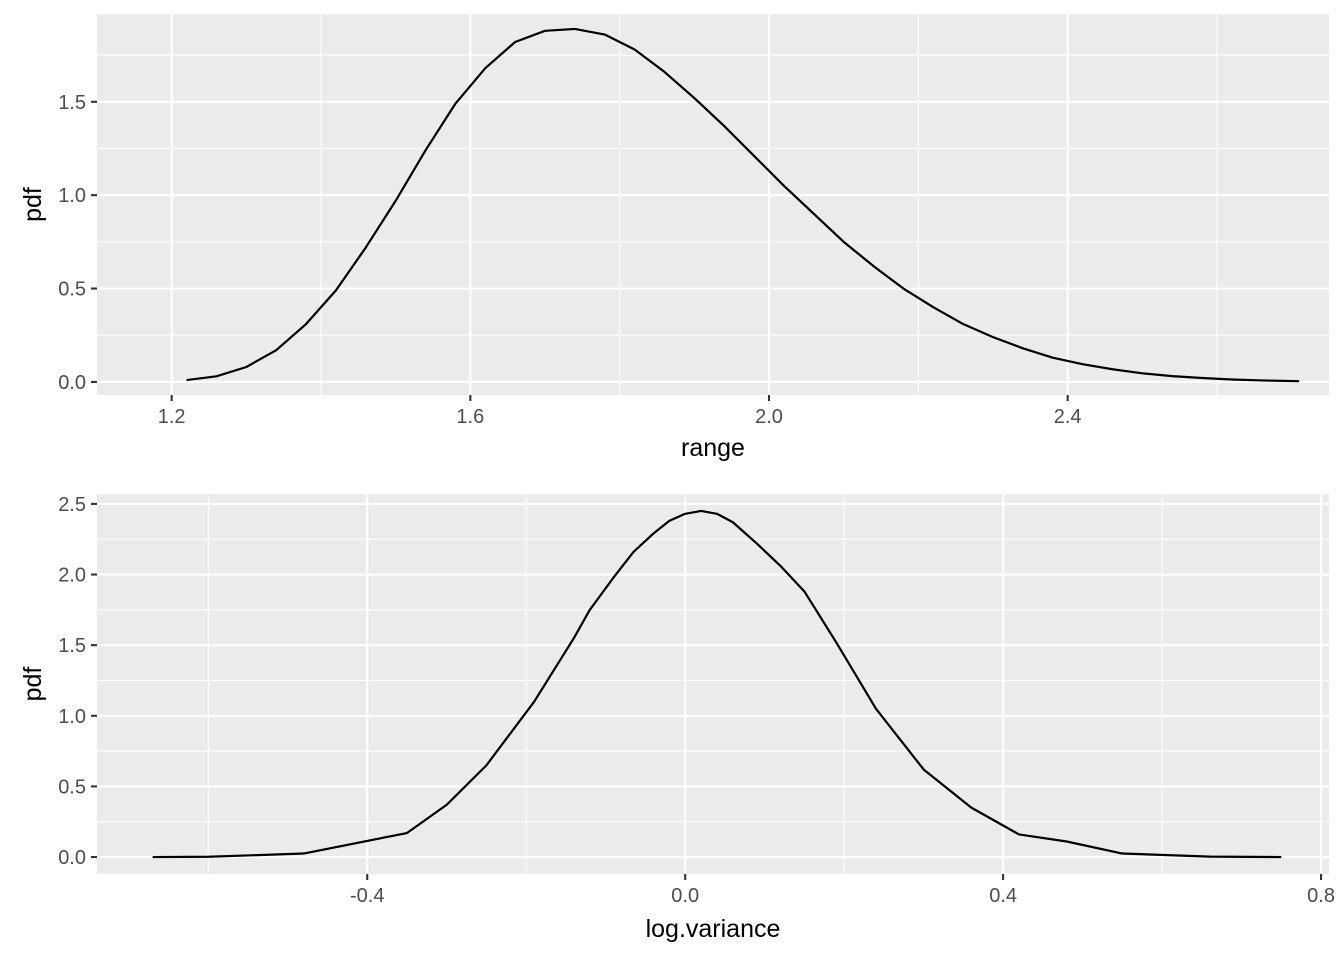 The image size is (1344, 960). Describe the element at coordinates (367, 896) in the screenshot. I see `x-tick-label: -0.4` at that location.